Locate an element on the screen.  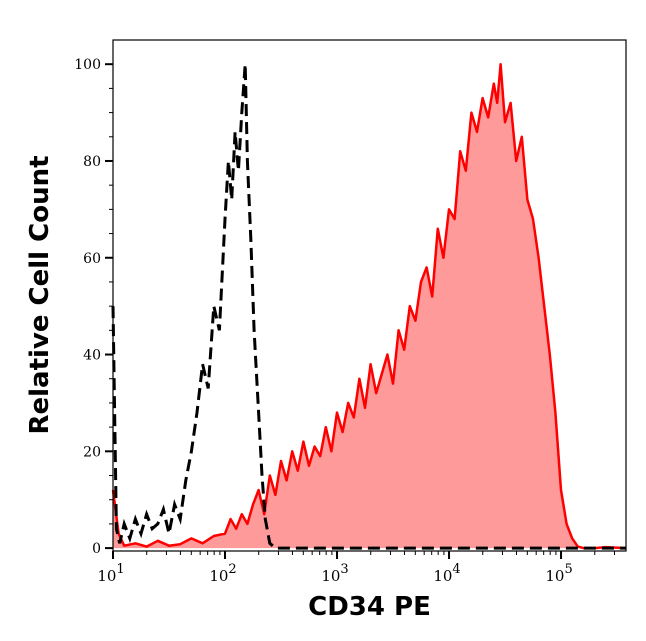
x-axis-label: CD34 PE is located at coordinates (369, 607).